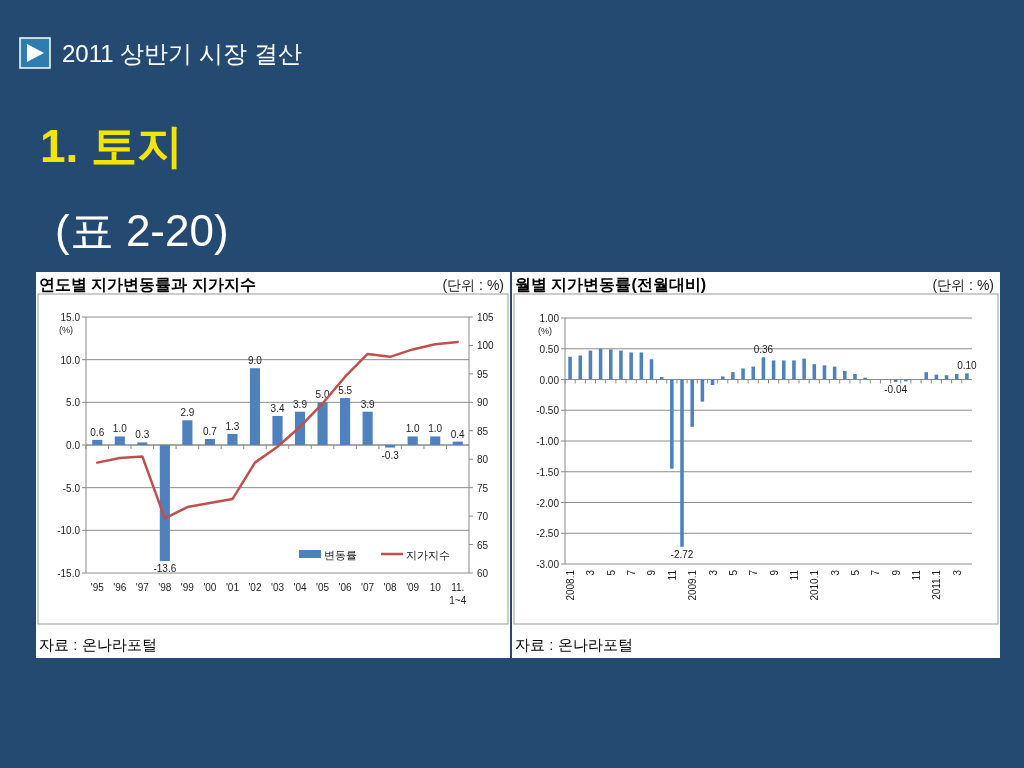 The image size is (1024, 768). What do you see at coordinates (70, 317) in the screenshot?
I see `y-tick-label: 15.0` at bounding box center [70, 317].